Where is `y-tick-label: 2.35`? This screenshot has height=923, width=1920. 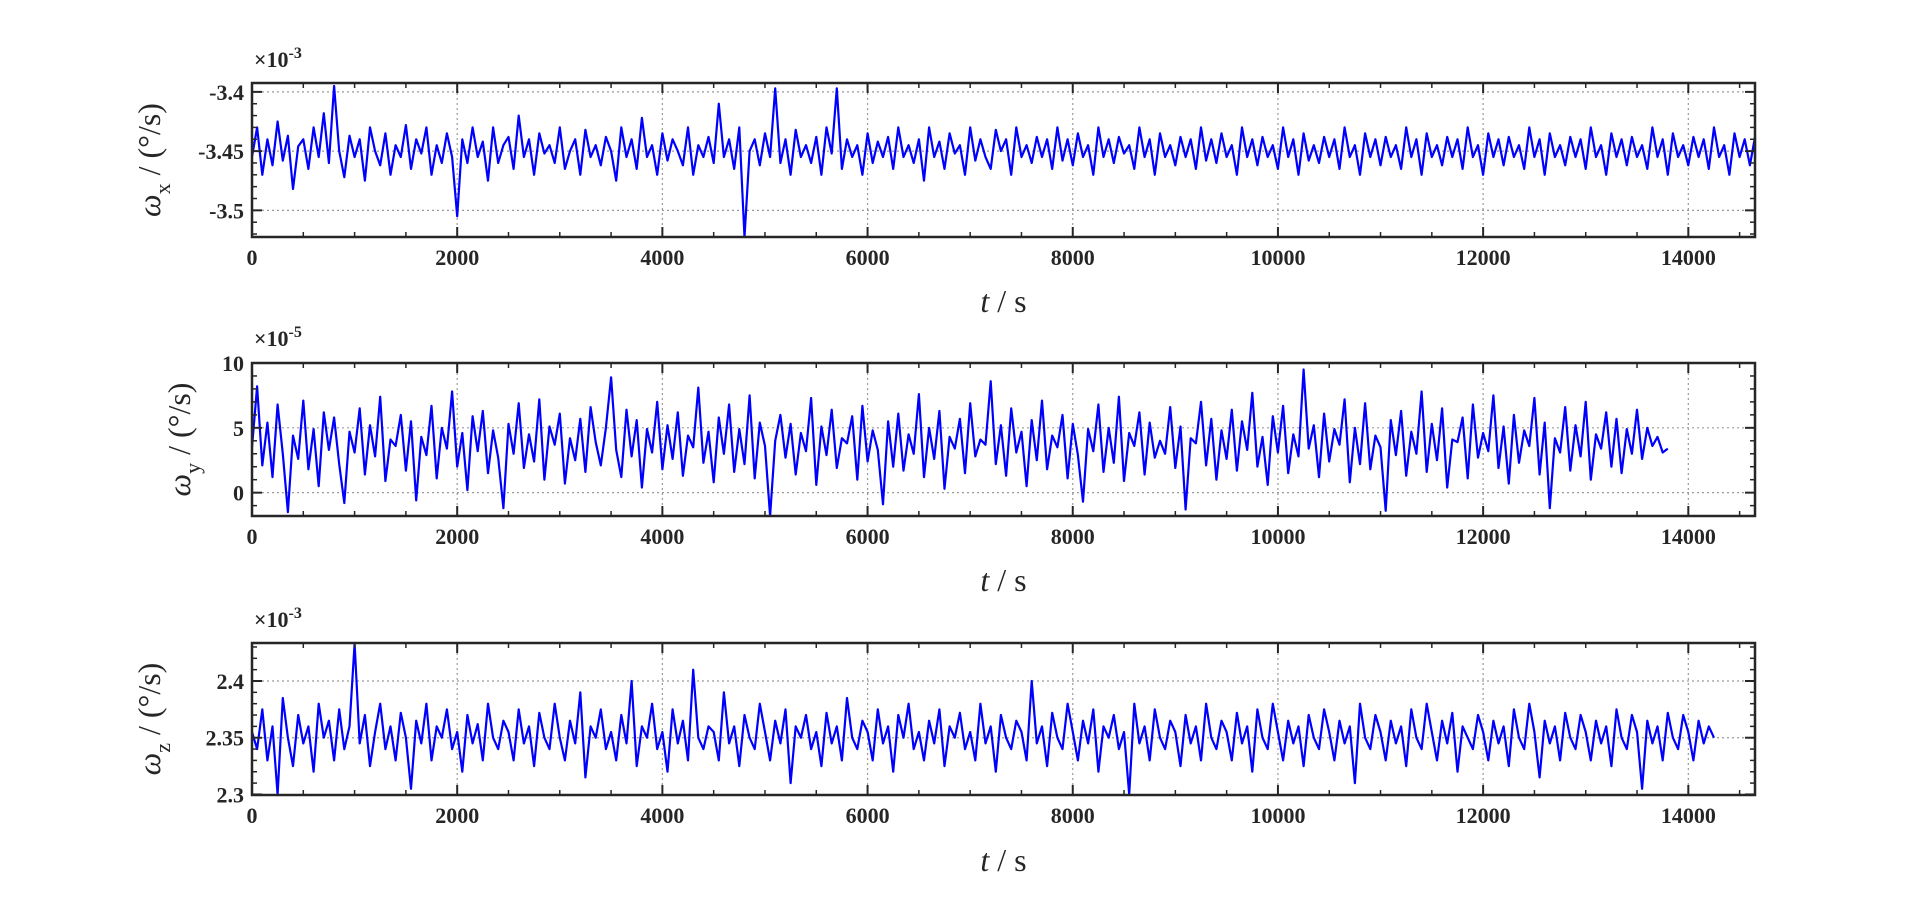
y-tick-label: 2.35 is located at coordinates (225, 738).